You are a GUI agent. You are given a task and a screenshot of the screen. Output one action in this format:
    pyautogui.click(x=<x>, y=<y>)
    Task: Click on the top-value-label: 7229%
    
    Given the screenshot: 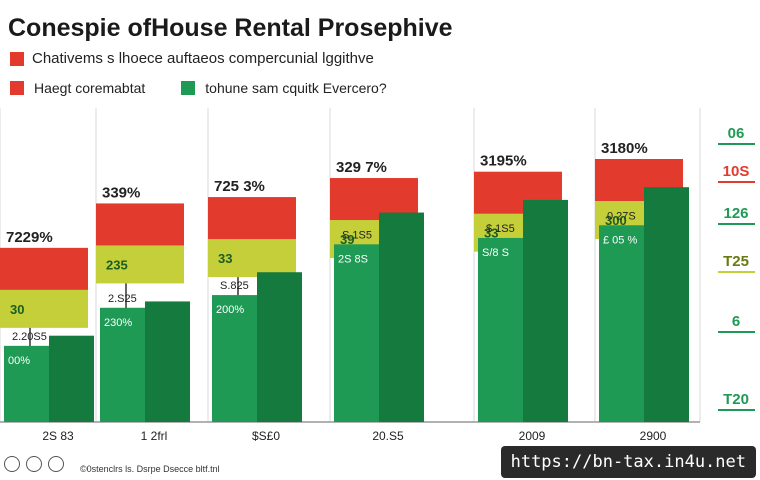 What is the action you would take?
    pyautogui.click(x=29, y=237)
    